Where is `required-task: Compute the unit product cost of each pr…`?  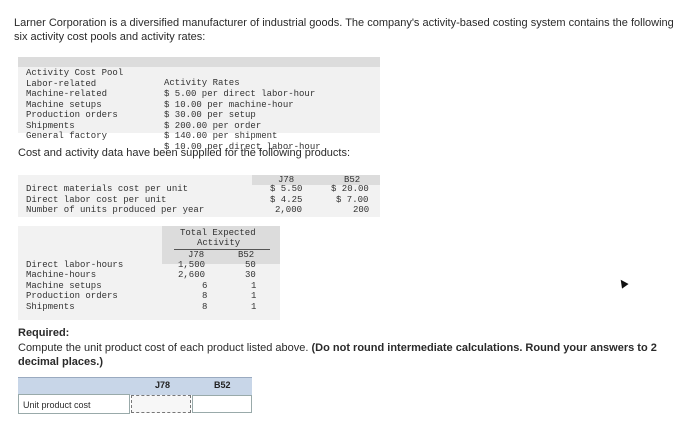
required-task: Compute the unit product cost of each pr… is located at coordinates (163, 348).